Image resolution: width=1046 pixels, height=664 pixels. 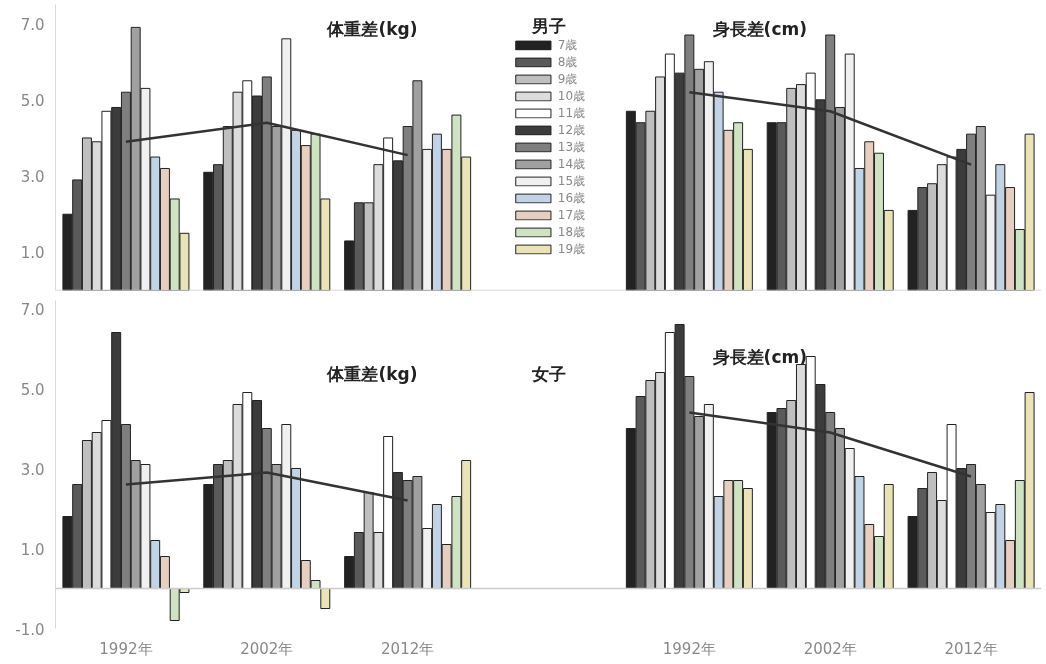 What do you see at coordinates (571, 164) in the screenshot?
I see `legend-label: 14歳` at bounding box center [571, 164].